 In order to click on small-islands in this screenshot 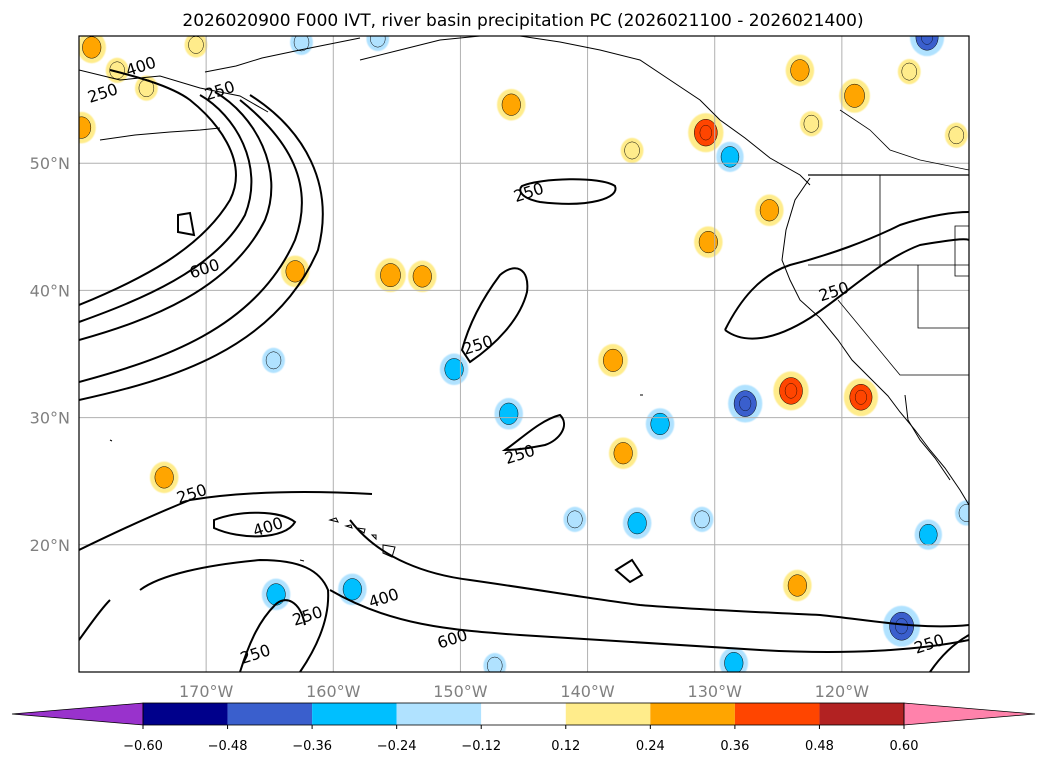, I will do `click(376, 478)`.